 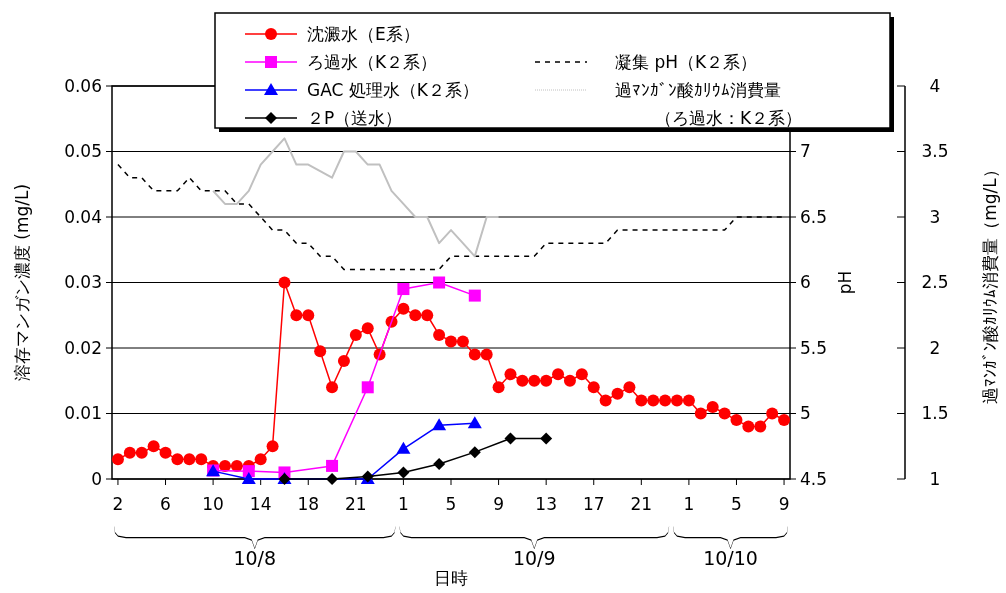 What do you see at coordinates (260, 503) in the screenshot?
I see `x-tick-label: 14` at bounding box center [260, 503].